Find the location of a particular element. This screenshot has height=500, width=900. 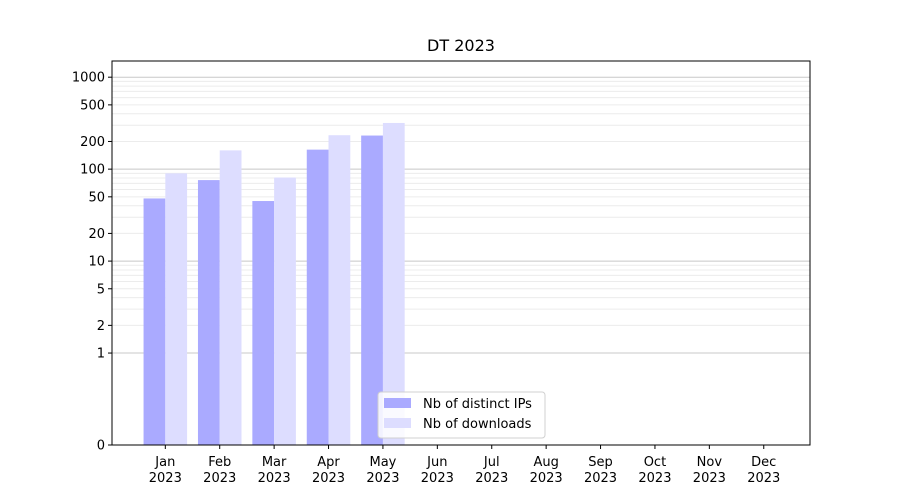

bar-distinct-ips-may is located at coordinates (372, 290).